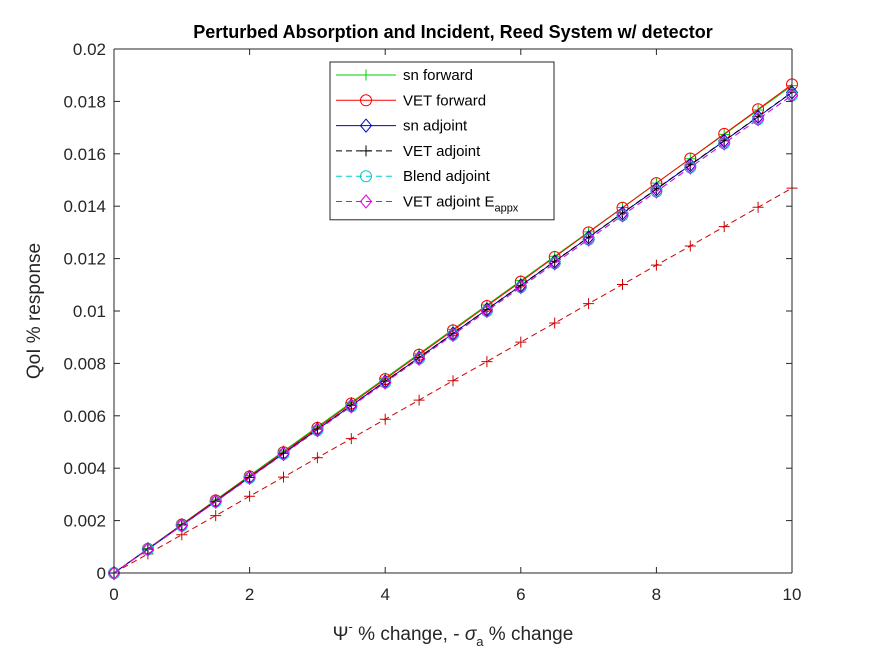 Image resolution: width=875 pixels, height=656 pixels. I want to click on y-tick-label: 0.016, so click(84, 154).